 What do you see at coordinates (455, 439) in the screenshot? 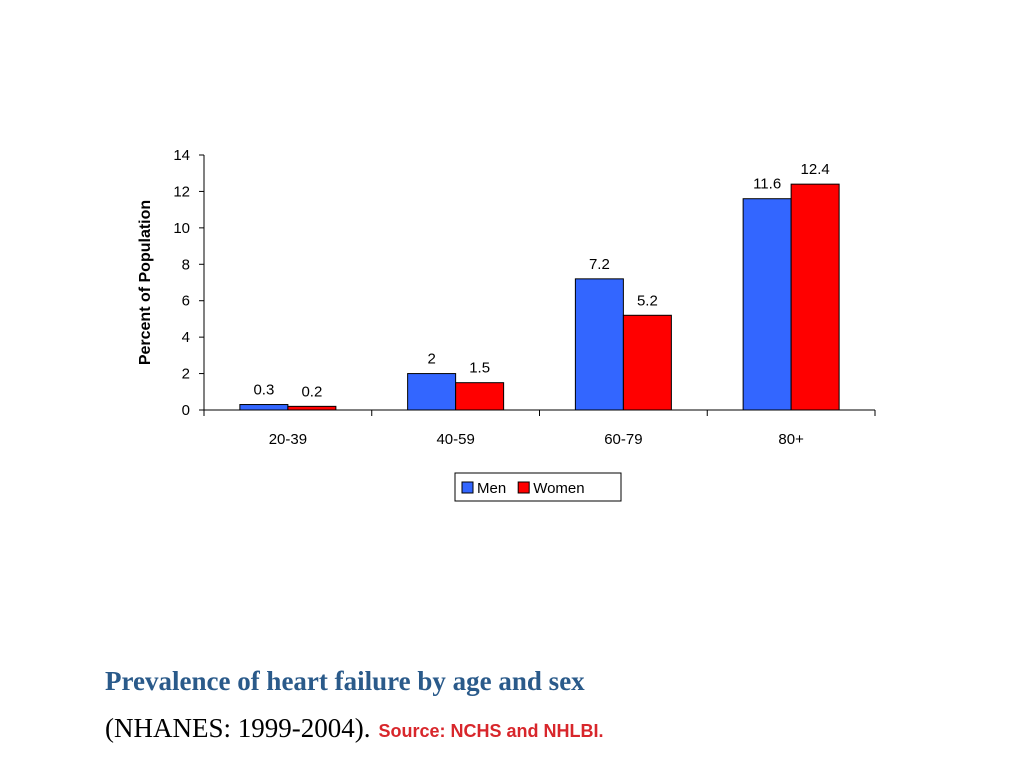
I see `x-tick-label: 40-59` at bounding box center [455, 439].